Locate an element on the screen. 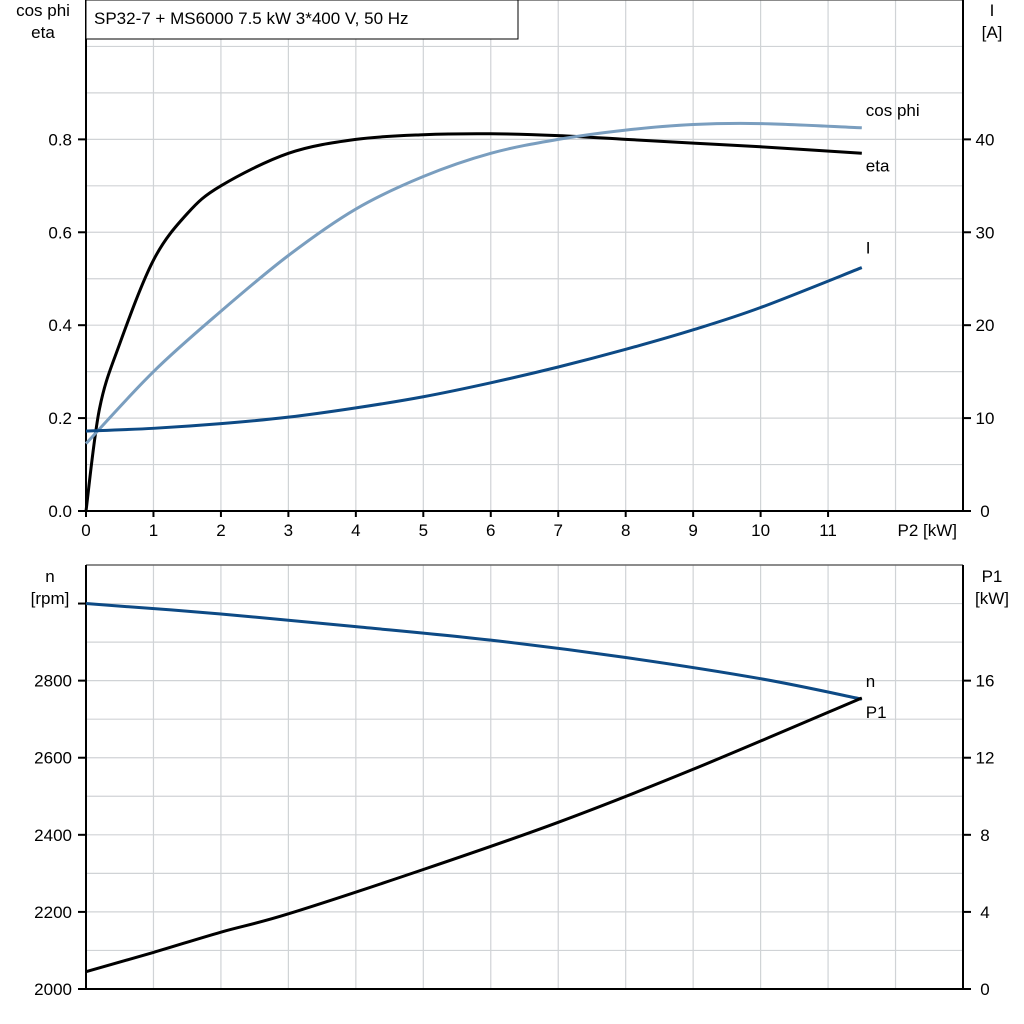  y-axis-label-right: P1 is located at coordinates (992, 576).